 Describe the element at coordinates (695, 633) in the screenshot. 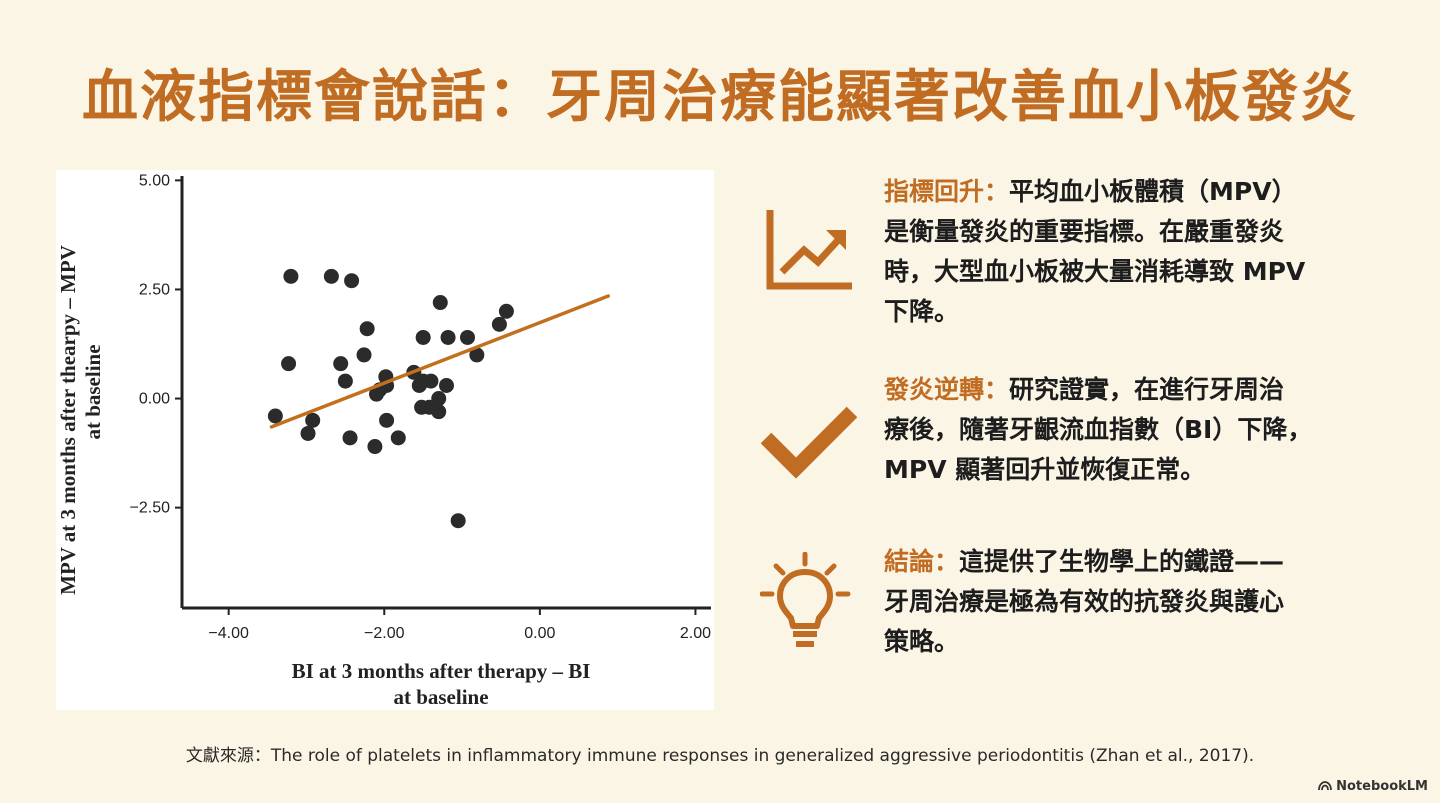

I see `x-tick-label: 2.00` at that location.